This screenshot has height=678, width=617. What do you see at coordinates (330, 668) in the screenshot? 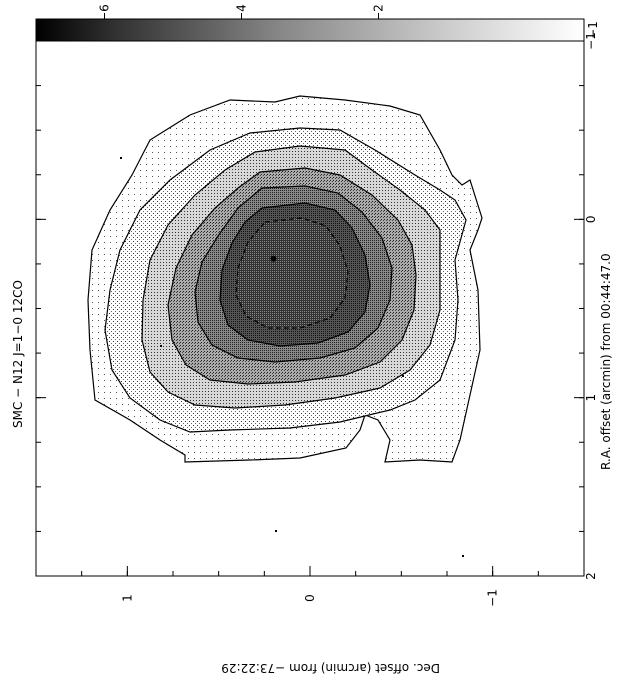
I see `y-axis-label: Dec. offset (arcmin) from −73:22:29` at bounding box center [330, 668].